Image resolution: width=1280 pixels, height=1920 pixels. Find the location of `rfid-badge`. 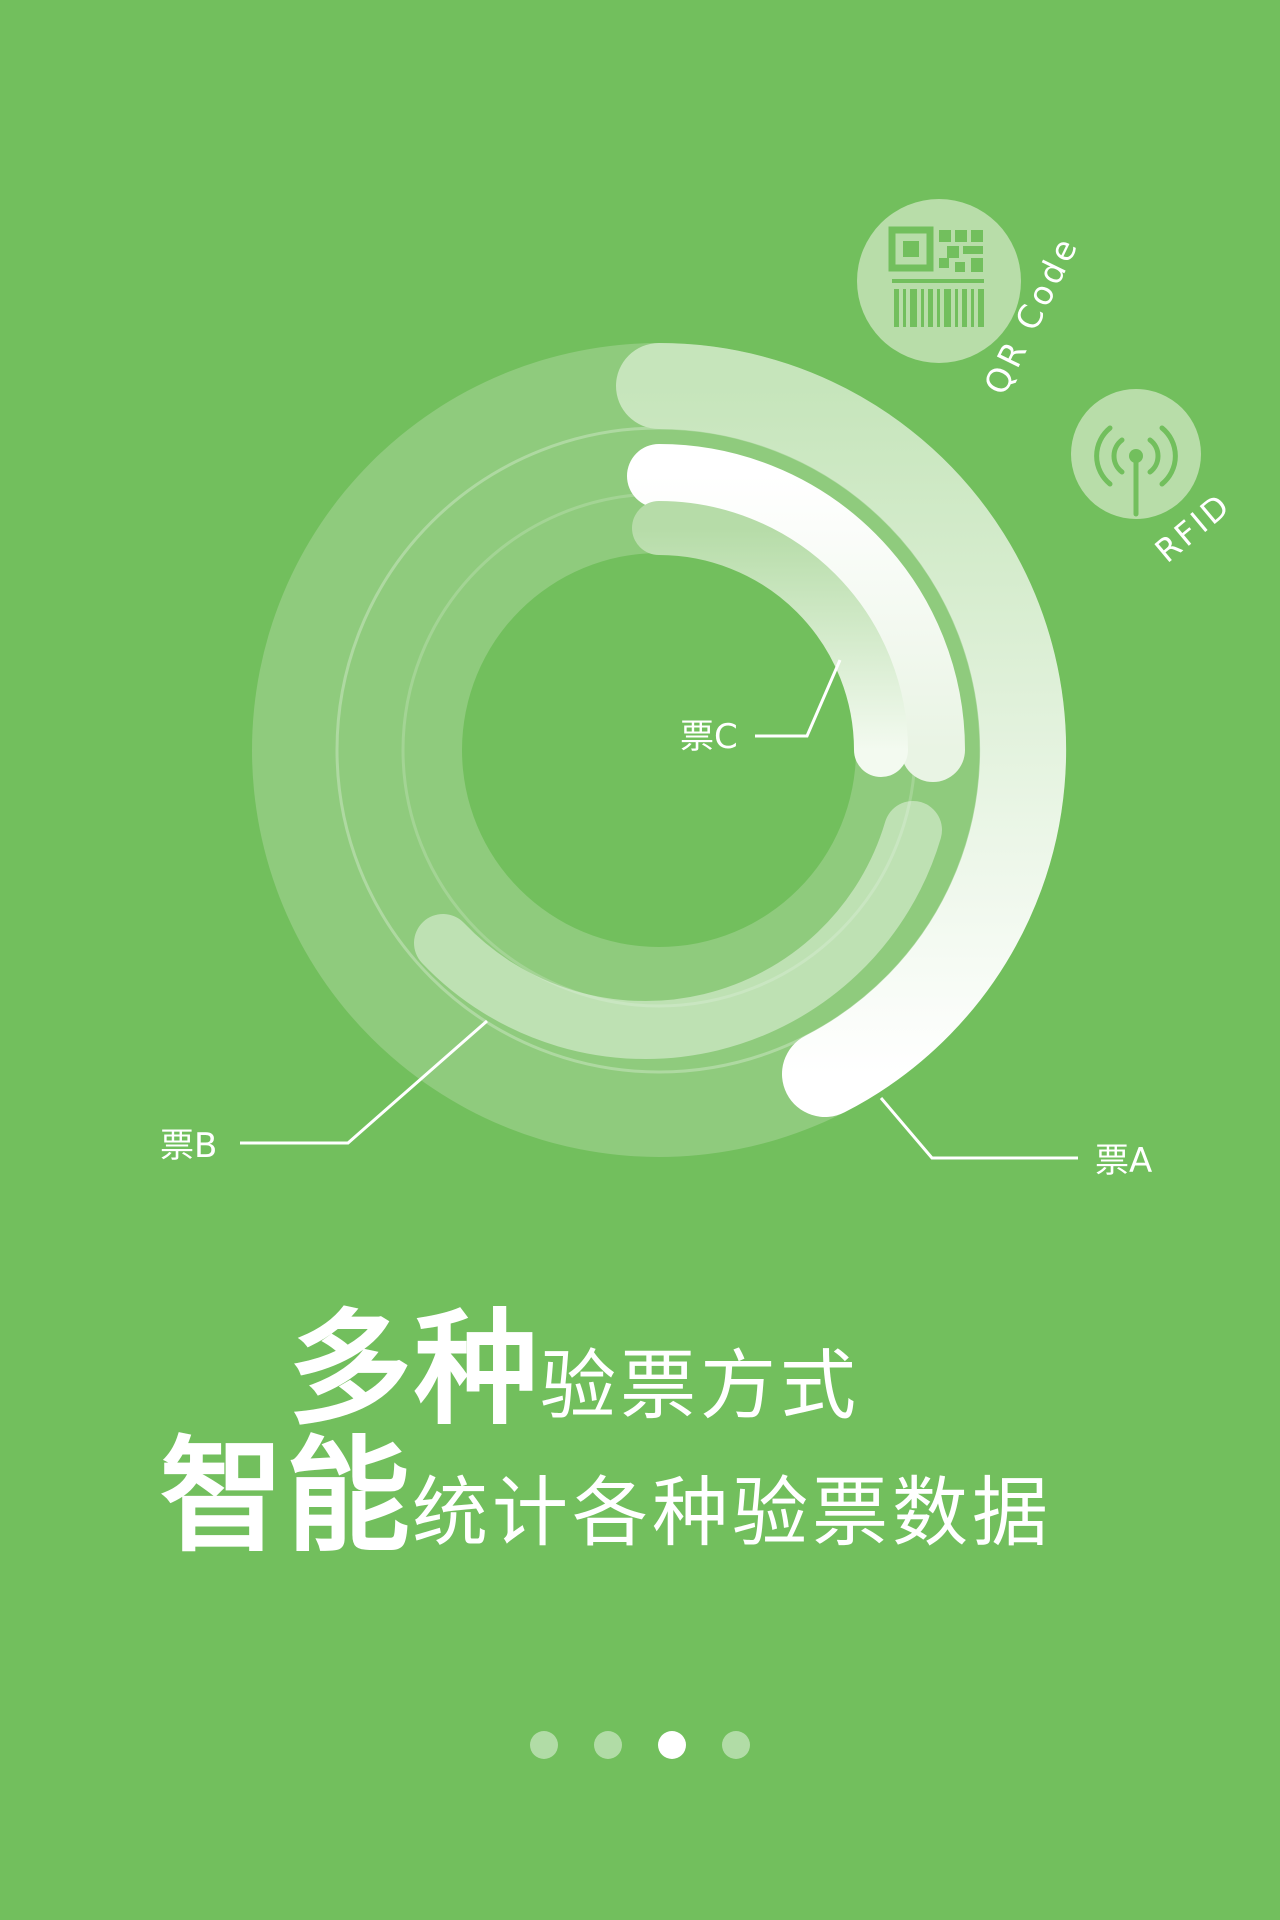

rfid-badge is located at coordinates (1136, 454).